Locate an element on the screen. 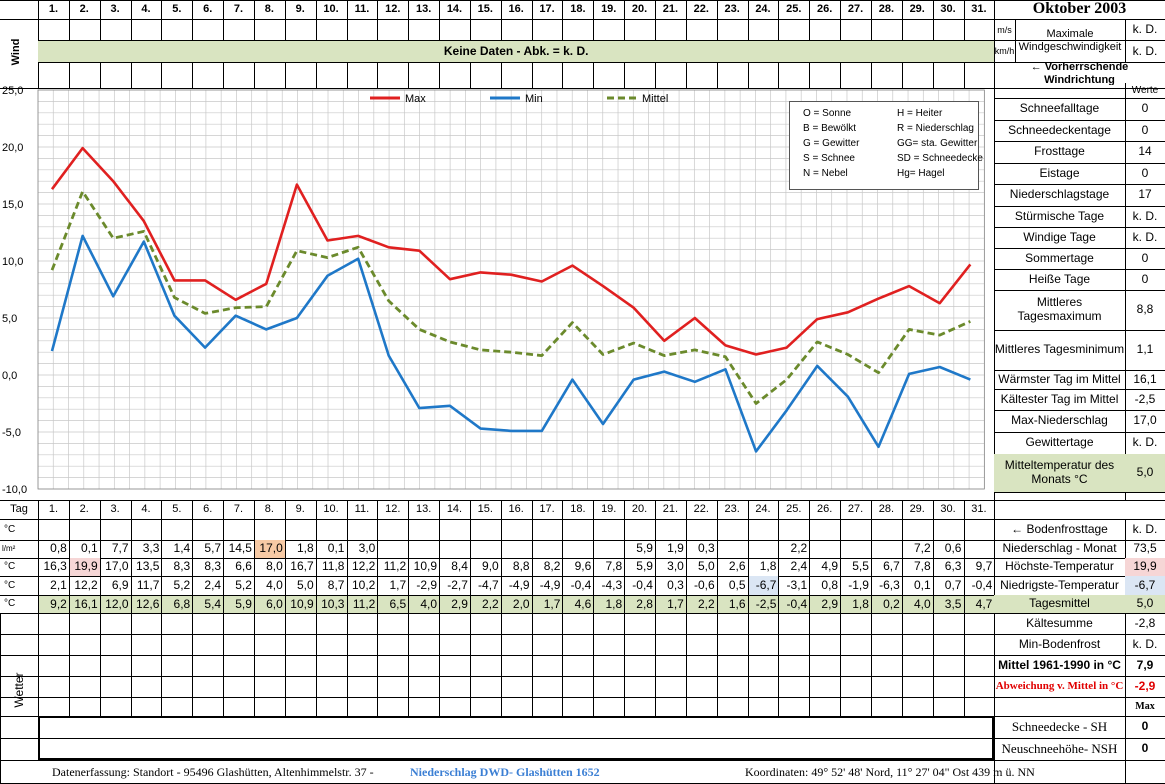  table-cell-mittel: 10,3 is located at coordinates (333, 603).